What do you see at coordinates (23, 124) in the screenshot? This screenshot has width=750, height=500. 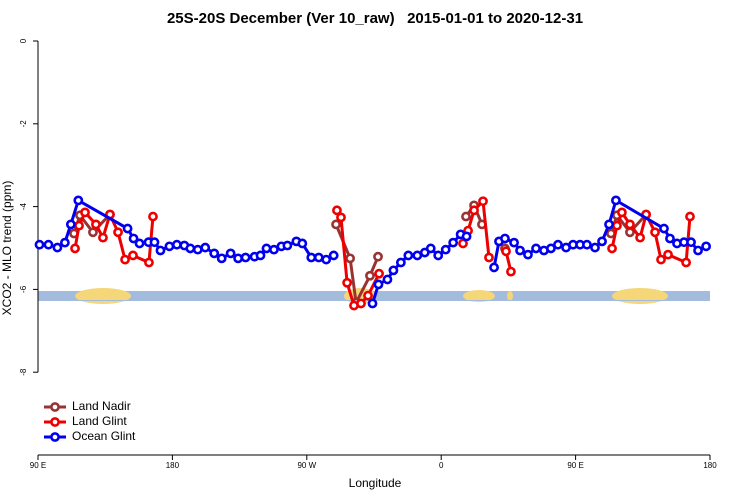 I see `y-tick-label: -2` at bounding box center [23, 124].